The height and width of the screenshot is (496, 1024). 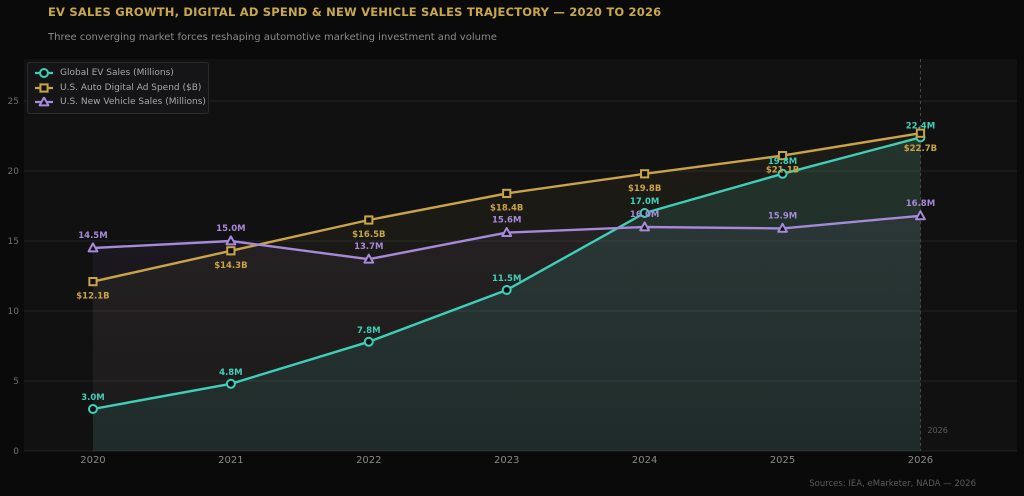 I want to click on legend-label: Global EV Sales (Millions), so click(x=117, y=73).